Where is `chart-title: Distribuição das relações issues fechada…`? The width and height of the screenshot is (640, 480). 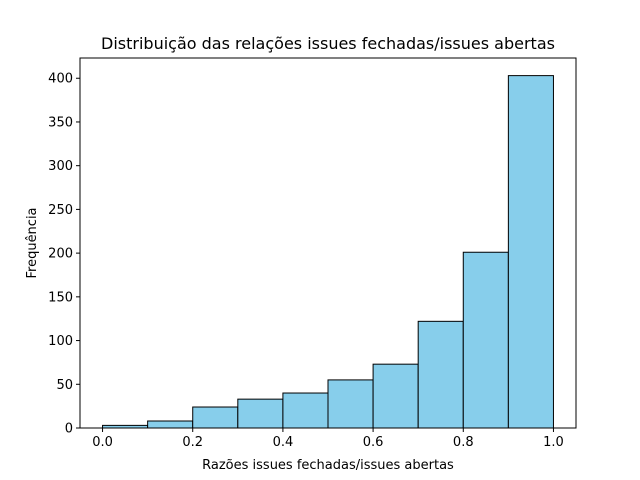
chart-title: Distribuição das relações issues fechada… is located at coordinates (328, 43).